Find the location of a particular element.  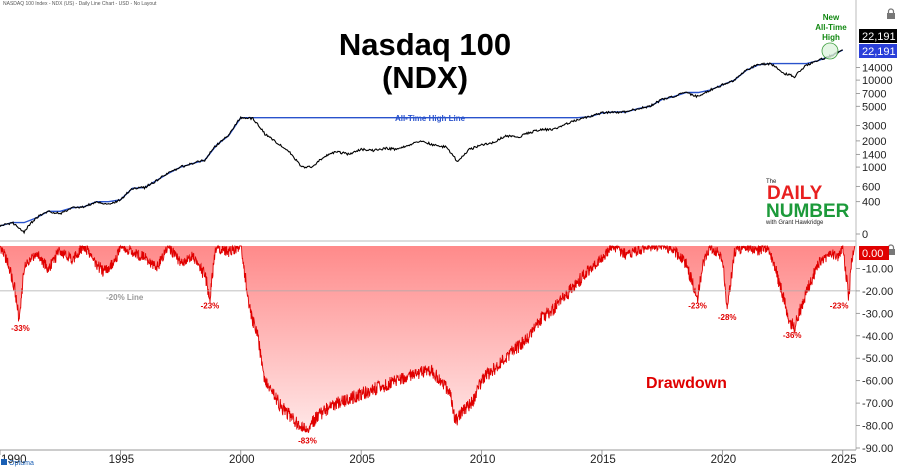

new-high-label-3: High is located at coordinates (831, 37).